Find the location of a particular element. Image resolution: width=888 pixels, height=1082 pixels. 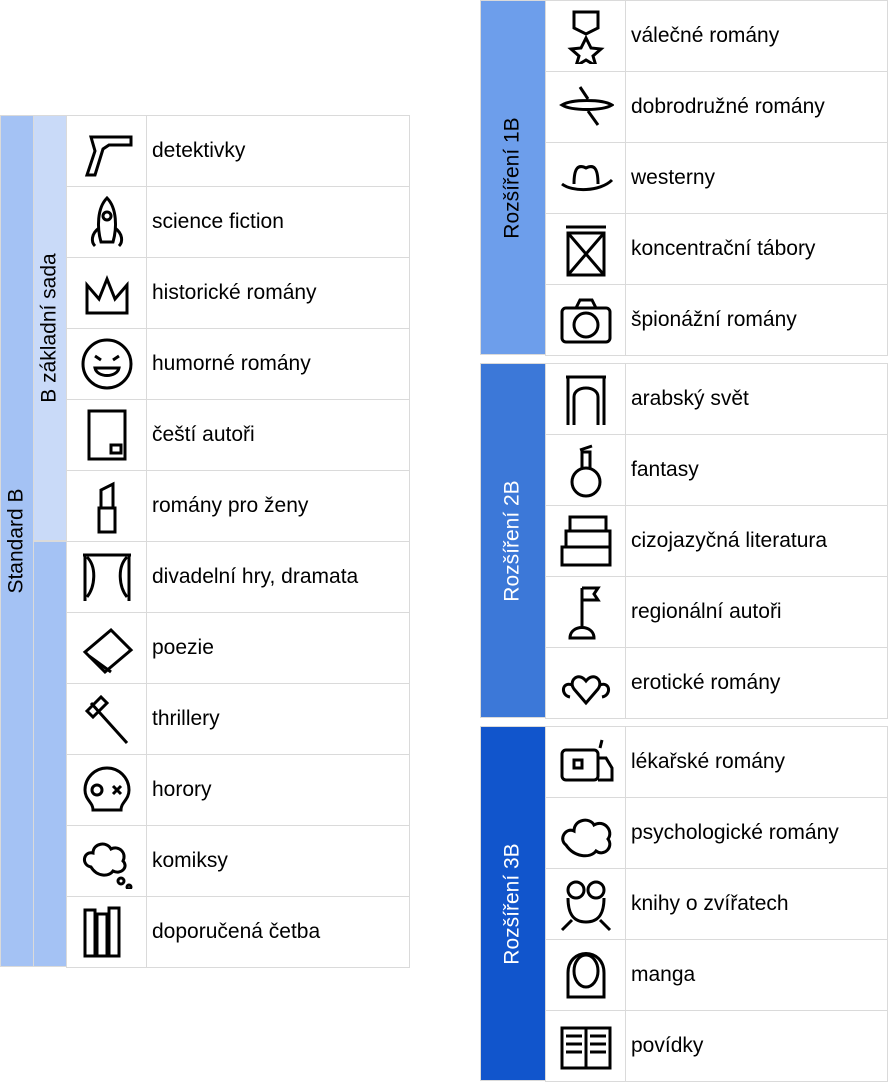

genre-label: regionální autoři is located at coordinates (756, 612).